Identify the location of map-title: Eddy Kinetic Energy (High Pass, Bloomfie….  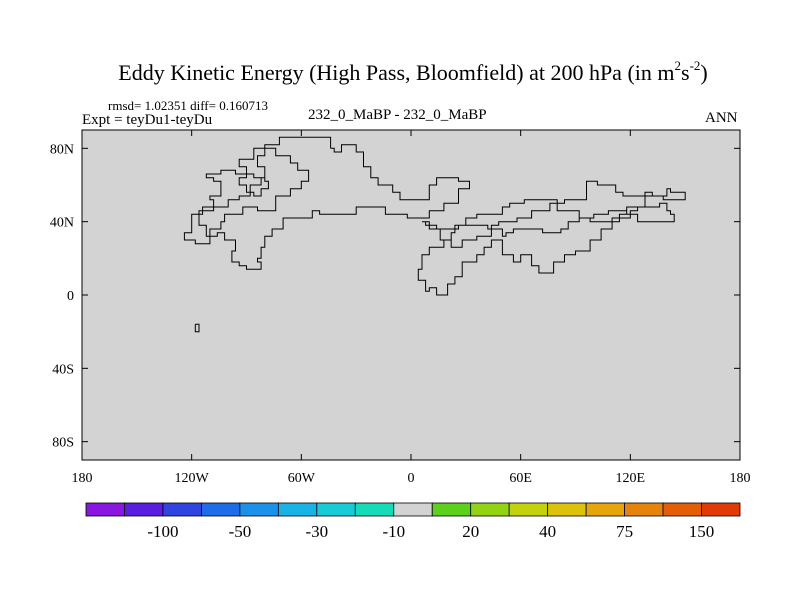
(413, 71).